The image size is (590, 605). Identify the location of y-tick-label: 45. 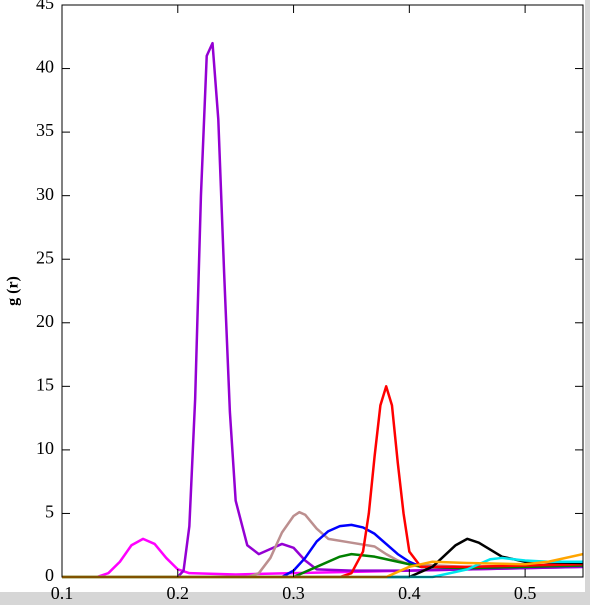
(45, 6).